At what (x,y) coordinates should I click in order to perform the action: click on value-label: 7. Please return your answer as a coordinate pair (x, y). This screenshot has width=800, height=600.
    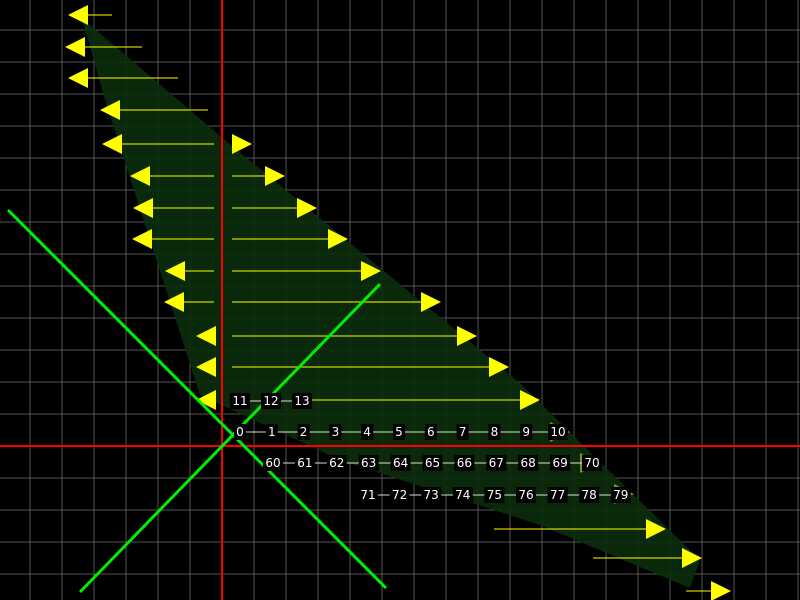
    Looking at the image, I should click on (463, 432).